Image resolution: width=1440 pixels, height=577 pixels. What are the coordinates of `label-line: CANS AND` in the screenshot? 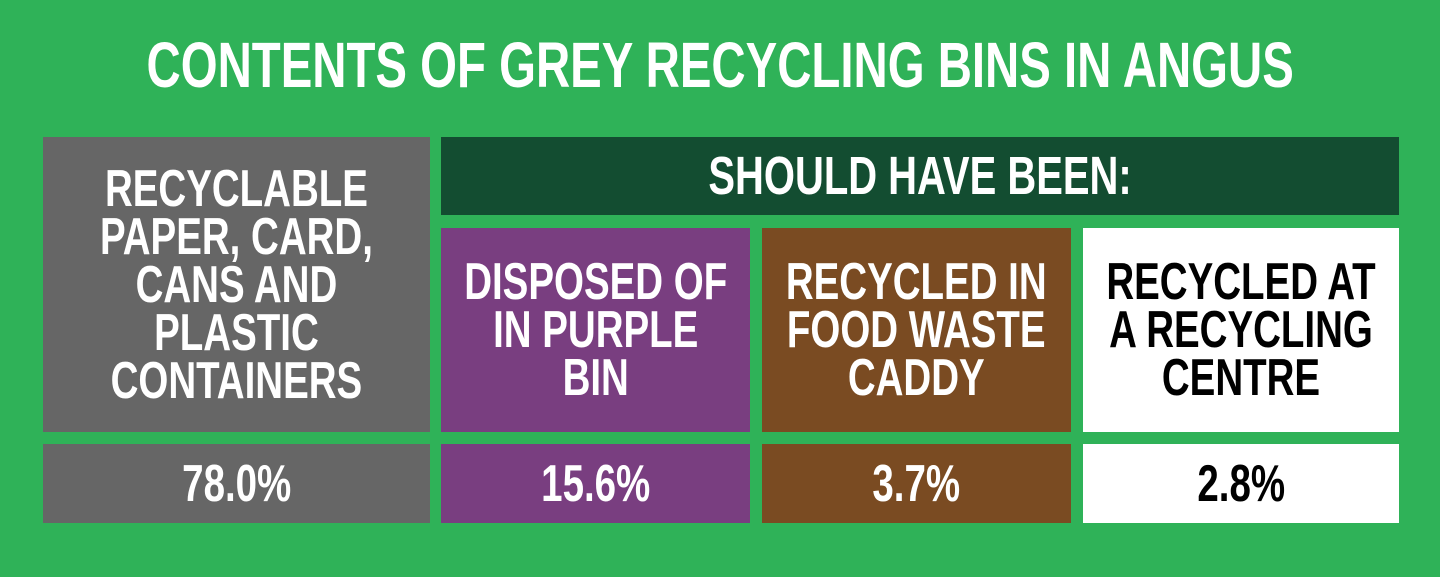 It's located at (236, 284).